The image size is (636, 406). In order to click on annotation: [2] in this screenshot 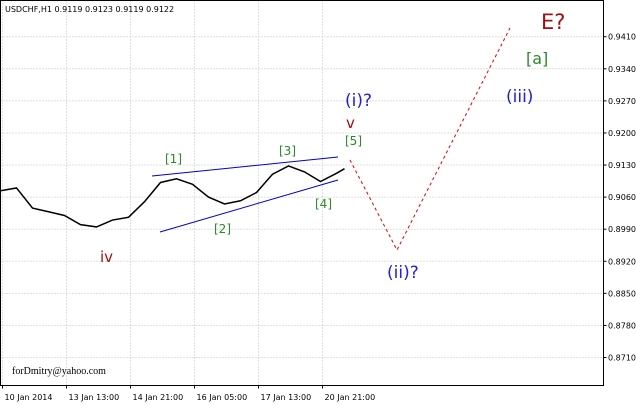, I will do `click(222, 229)`.